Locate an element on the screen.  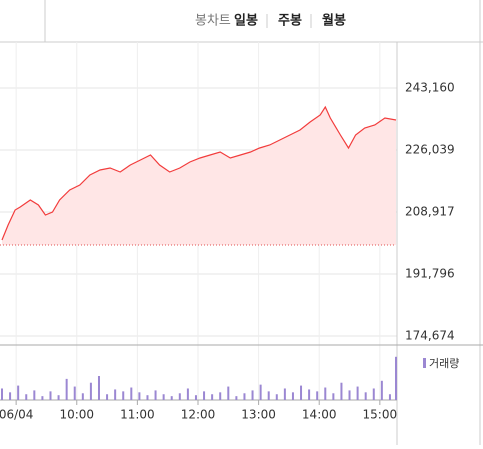
x-tick-label: 10:00 is located at coordinates (76, 415).